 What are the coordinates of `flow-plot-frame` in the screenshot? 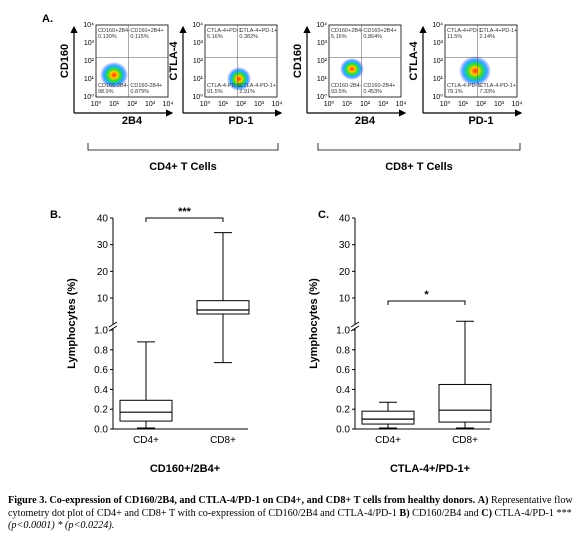 It's located at (365, 61).